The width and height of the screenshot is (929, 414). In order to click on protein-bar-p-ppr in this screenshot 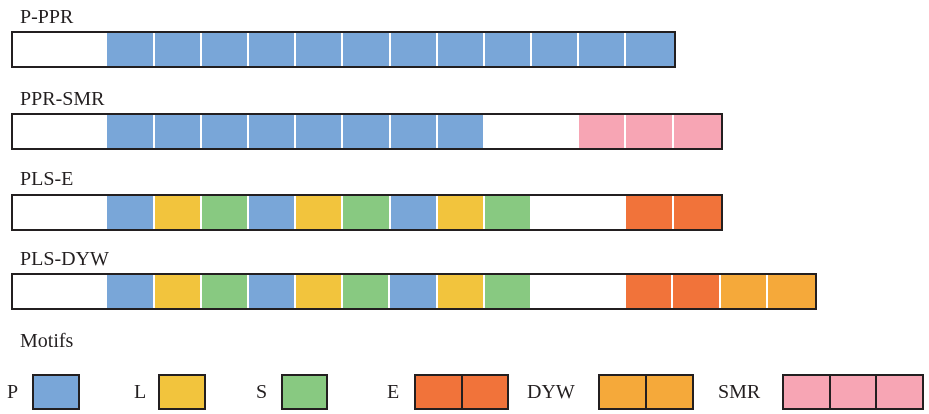, I will do `click(343, 49)`.